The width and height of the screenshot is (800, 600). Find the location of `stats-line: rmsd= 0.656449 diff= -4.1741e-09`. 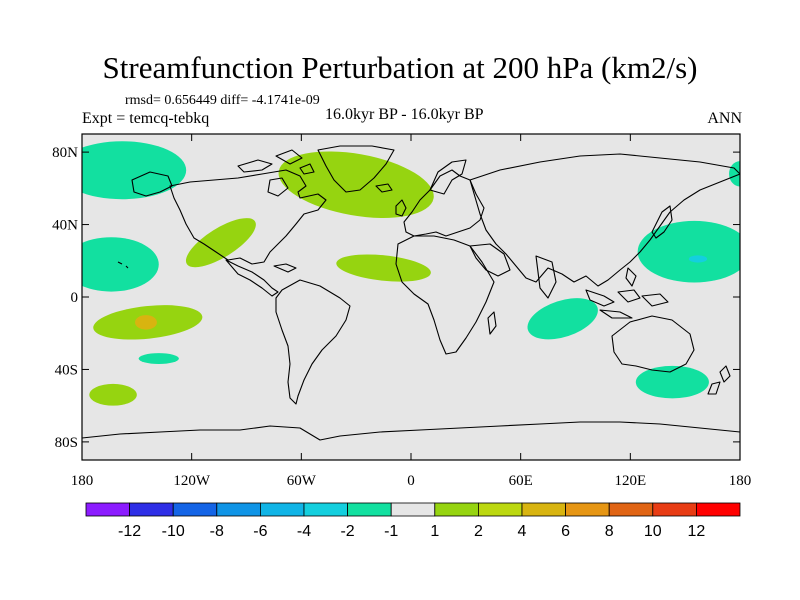

stats-line: rmsd= 0.656449 diff= -4.1741e-09 is located at coordinates (222, 100).